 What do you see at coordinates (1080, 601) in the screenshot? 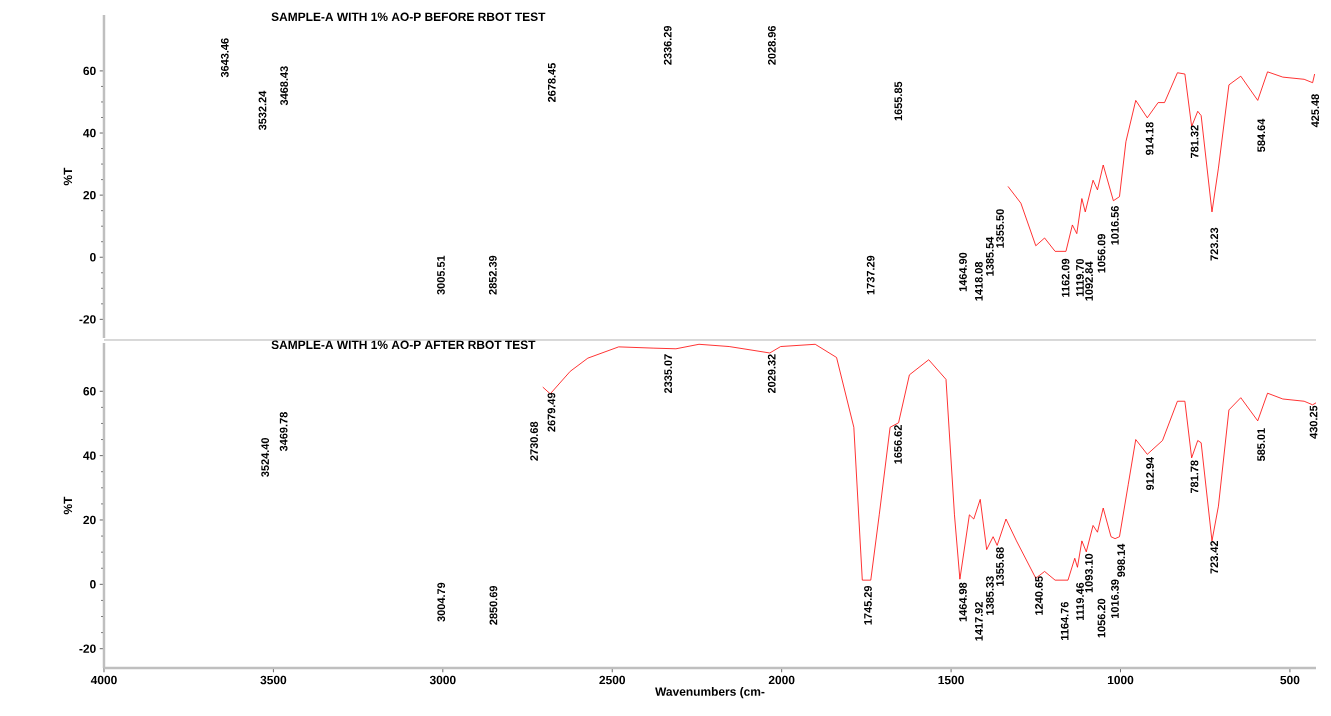
I see `annotation: 1119.46` at bounding box center [1080, 601].